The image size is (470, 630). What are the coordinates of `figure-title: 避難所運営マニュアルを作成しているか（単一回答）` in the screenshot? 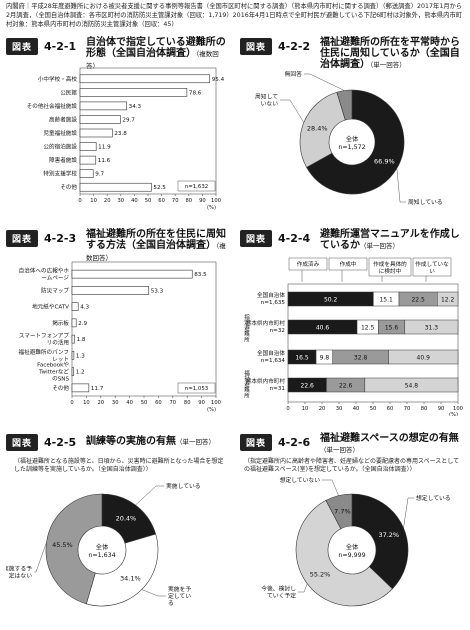 It's located at (390, 240).